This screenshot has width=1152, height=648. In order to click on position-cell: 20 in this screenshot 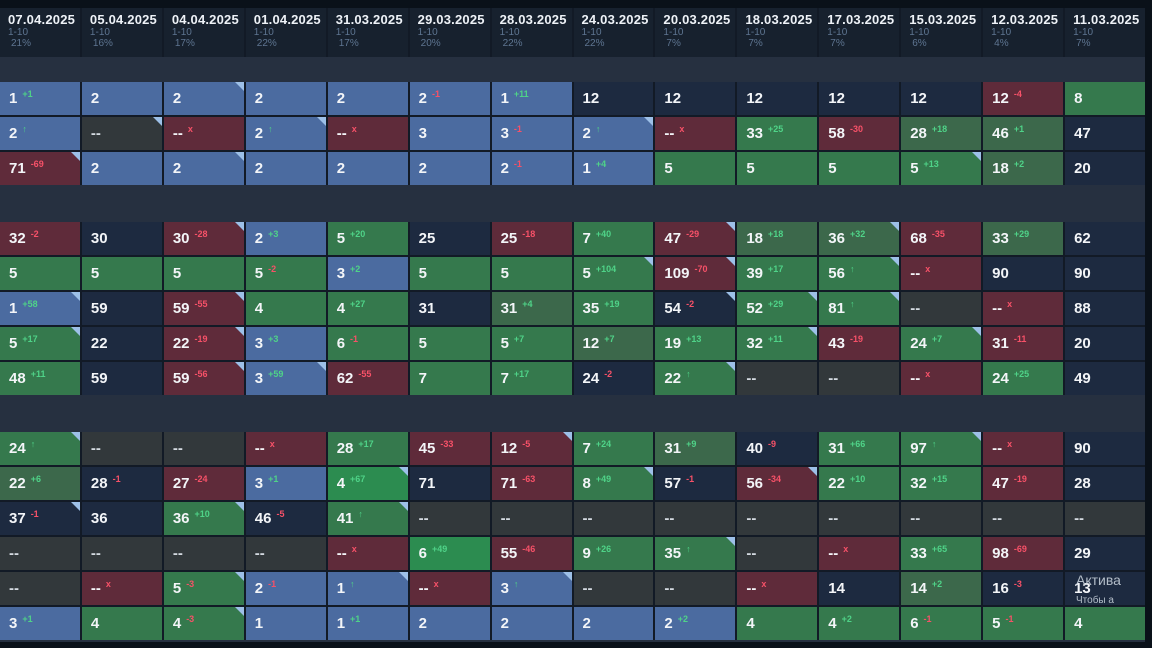, I will do `click(1105, 343)`.